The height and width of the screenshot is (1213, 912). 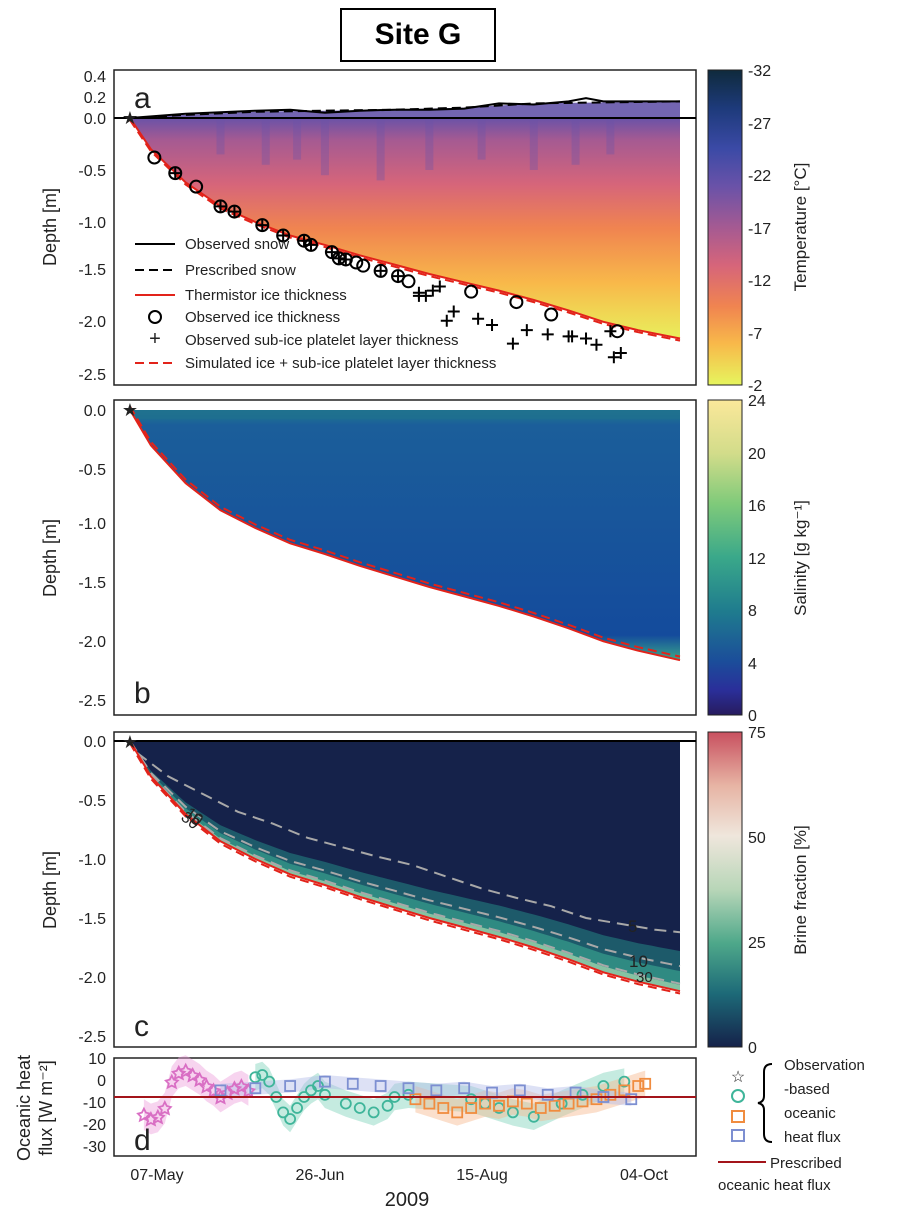 I want to click on legend-square-orange, so click(x=738, y=1116).